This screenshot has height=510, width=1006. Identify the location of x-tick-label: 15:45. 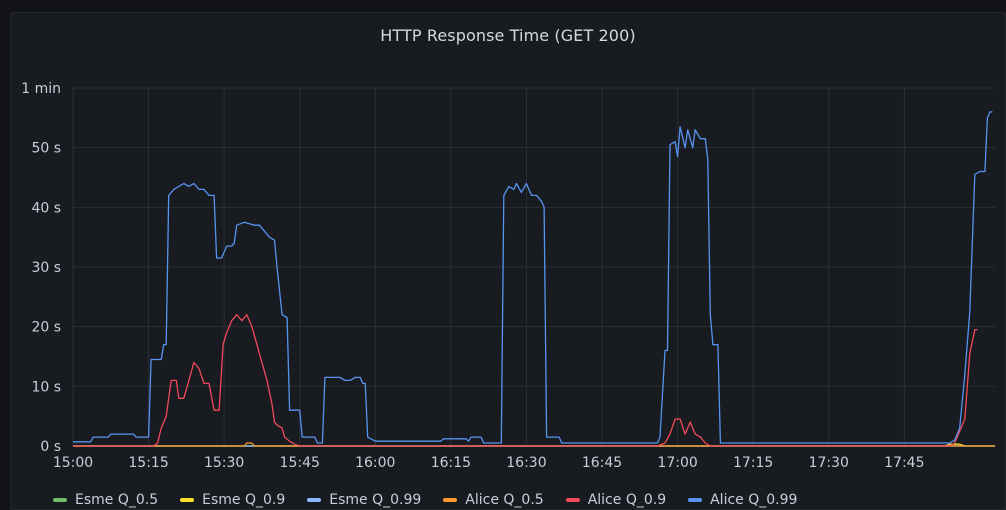
(300, 463).